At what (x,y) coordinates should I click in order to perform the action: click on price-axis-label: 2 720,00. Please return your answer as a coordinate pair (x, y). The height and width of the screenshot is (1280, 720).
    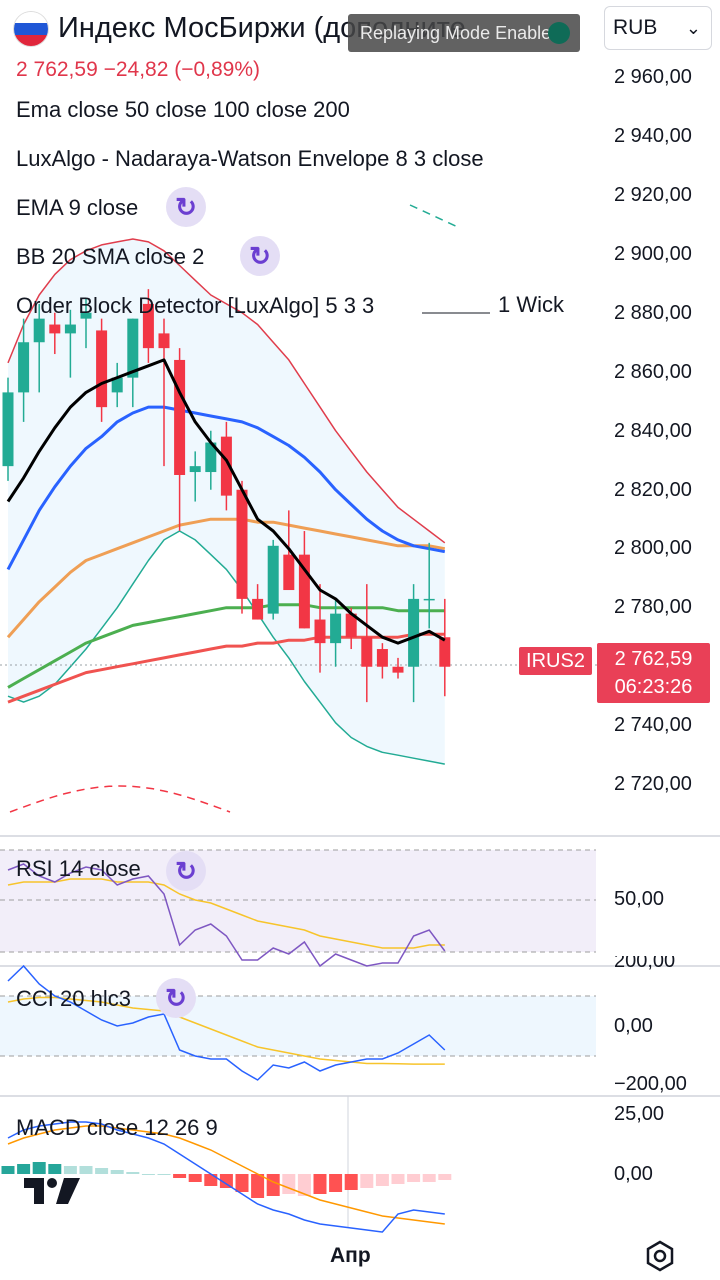
    Looking at the image, I should click on (653, 784).